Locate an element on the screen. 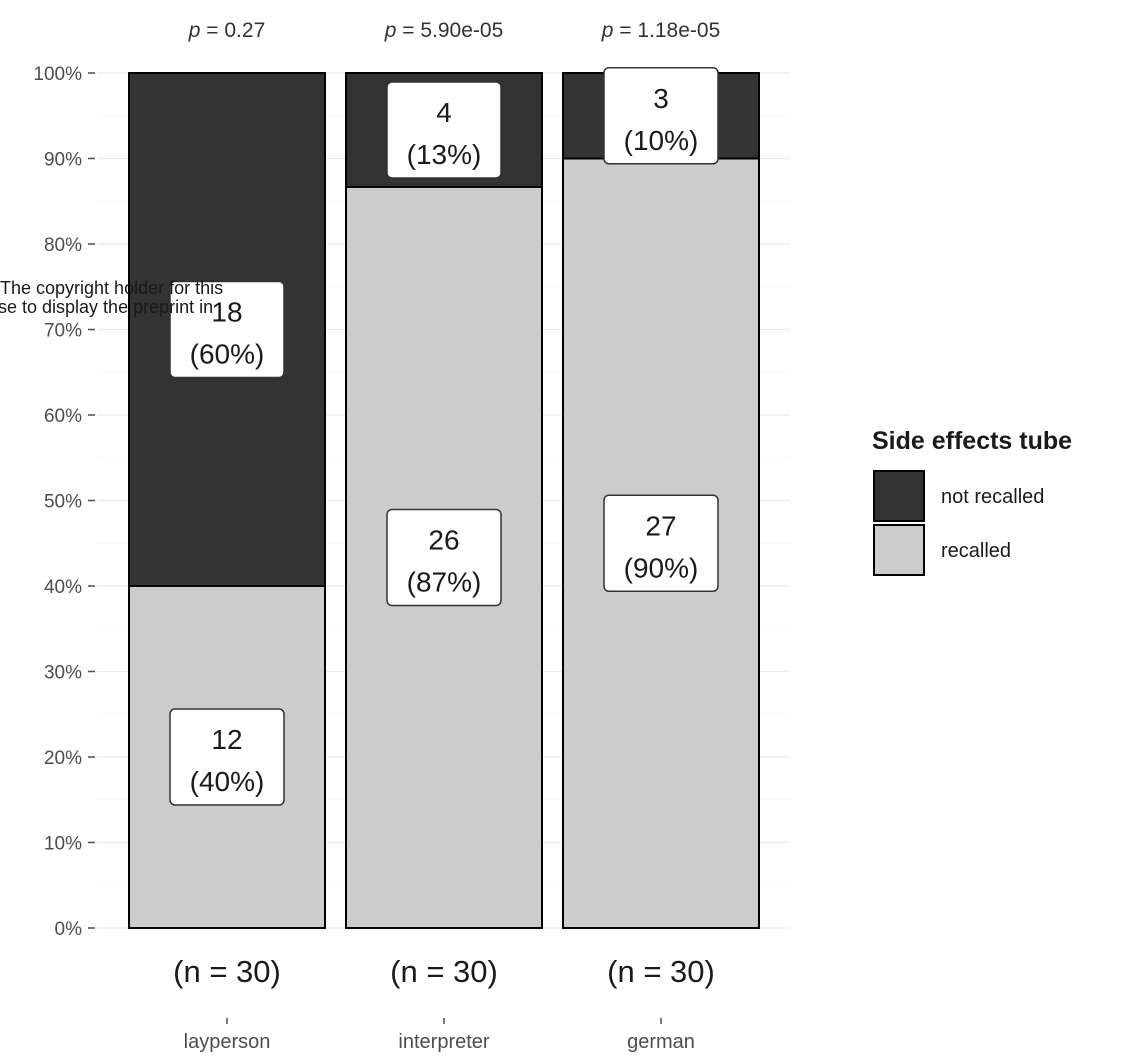 Image resolution: width=1145 pixels, height=1059 pixels. legend-title: Side effects tube is located at coordinates (972, 441).